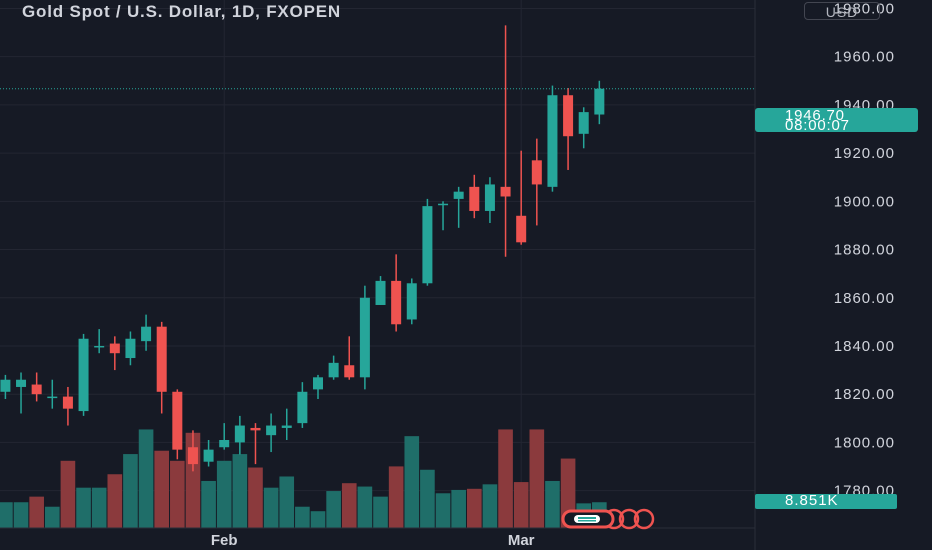 Image resolution: width=932 pixels, height=550 pixels. Describe the element at coordinates (521, 540) in the screenshot. I see `x-tick-label: Mar` at that location.